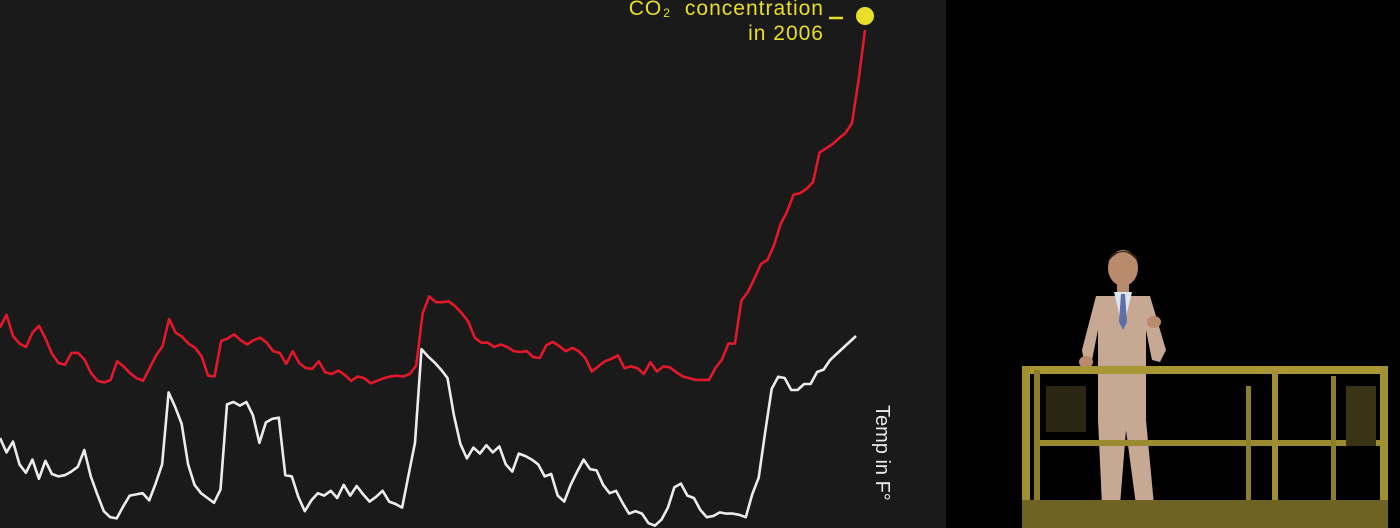 The image size is (1400, 528). I want to click on co2-annotation-text: concentration, so click(754, 10).